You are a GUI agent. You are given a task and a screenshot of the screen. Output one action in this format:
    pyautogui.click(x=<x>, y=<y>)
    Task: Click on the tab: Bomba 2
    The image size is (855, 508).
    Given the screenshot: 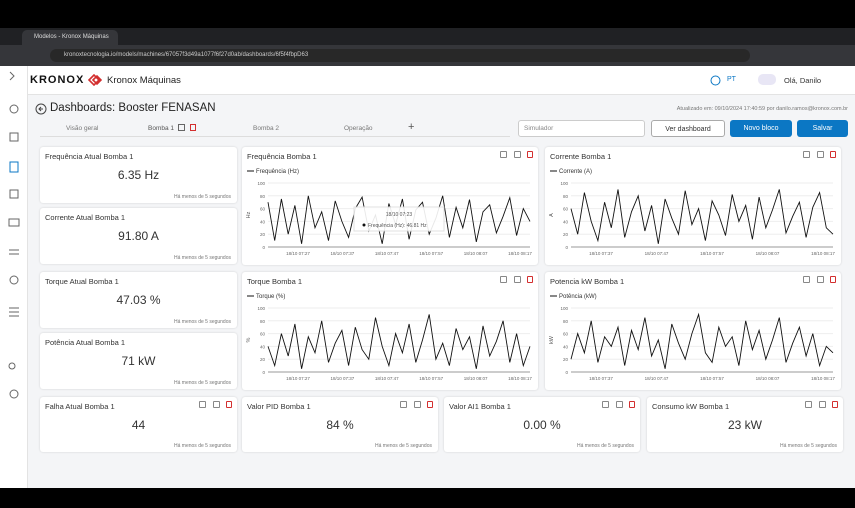 What is the action you would take?
    pyautogui.click(x=266, y=128)
    